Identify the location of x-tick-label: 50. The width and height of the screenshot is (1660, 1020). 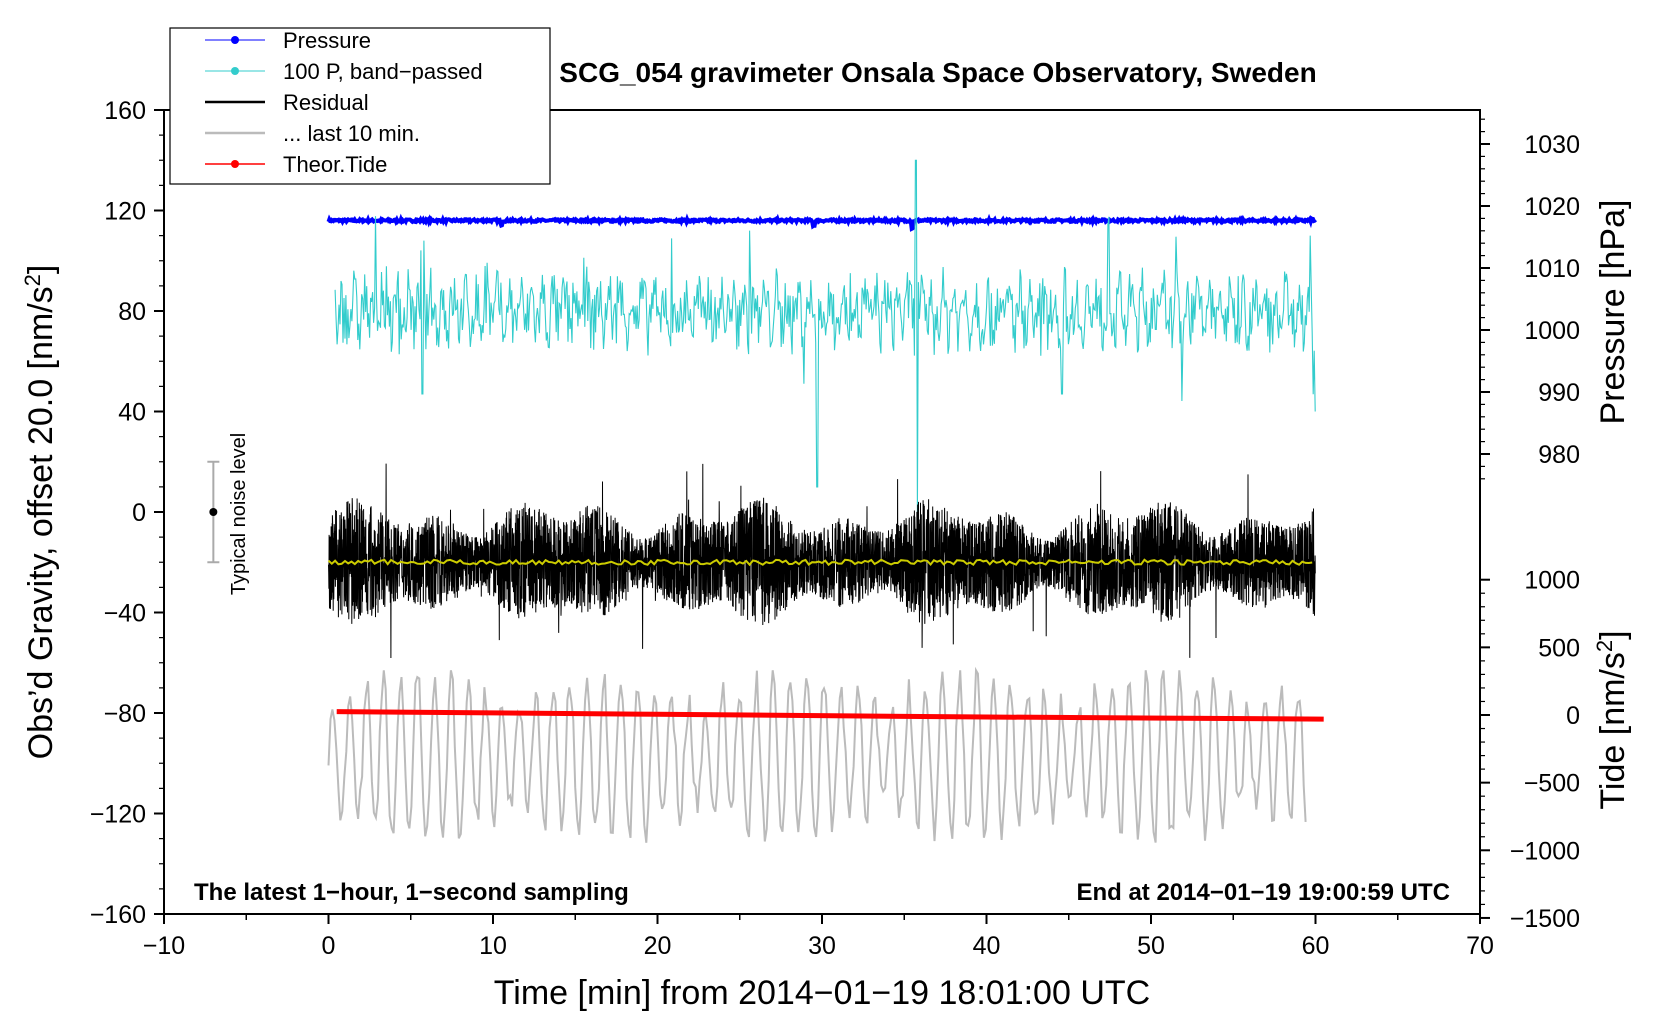
(1151, 946).